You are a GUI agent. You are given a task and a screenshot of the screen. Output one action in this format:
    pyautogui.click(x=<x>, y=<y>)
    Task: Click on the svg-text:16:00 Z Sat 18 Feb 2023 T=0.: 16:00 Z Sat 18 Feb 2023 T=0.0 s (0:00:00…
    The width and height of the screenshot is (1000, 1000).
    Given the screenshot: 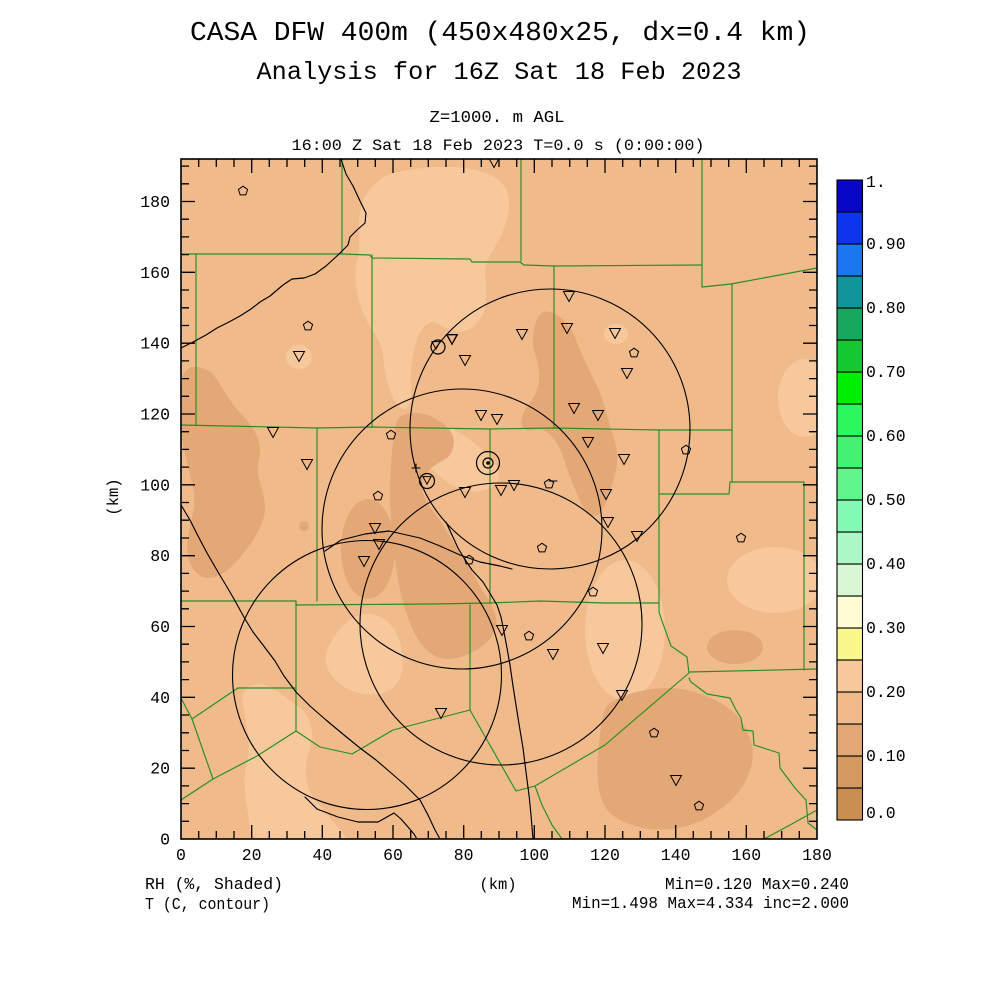 What is the action you would take?
    pyautogui.click(x=498, y=146)
    